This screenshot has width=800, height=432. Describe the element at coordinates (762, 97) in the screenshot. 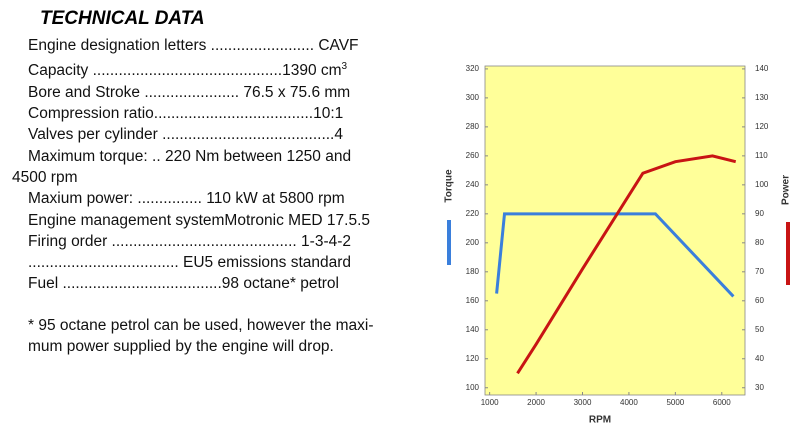

I see `y2-tick-label: 130` at that location.